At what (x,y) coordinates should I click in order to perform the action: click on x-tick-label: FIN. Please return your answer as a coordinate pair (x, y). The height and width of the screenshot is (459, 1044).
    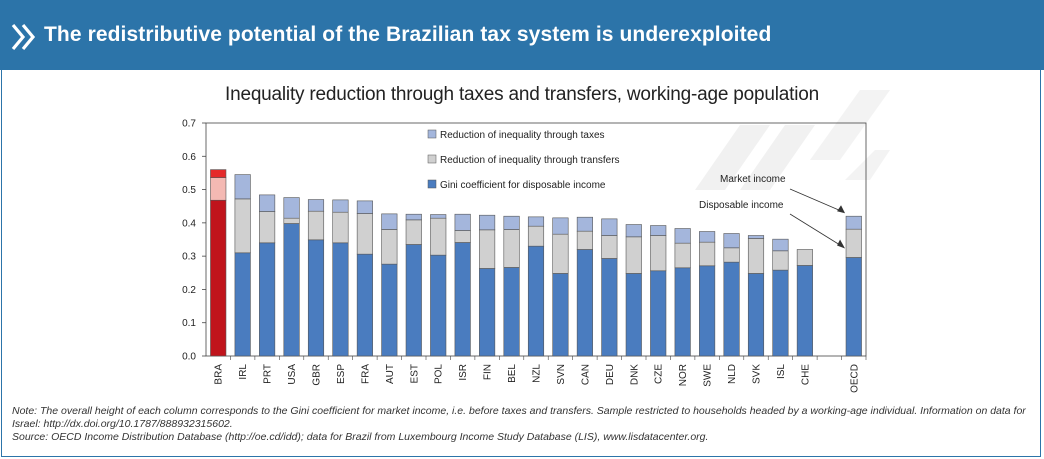
    Looking at the image, I should click on (488, 372).